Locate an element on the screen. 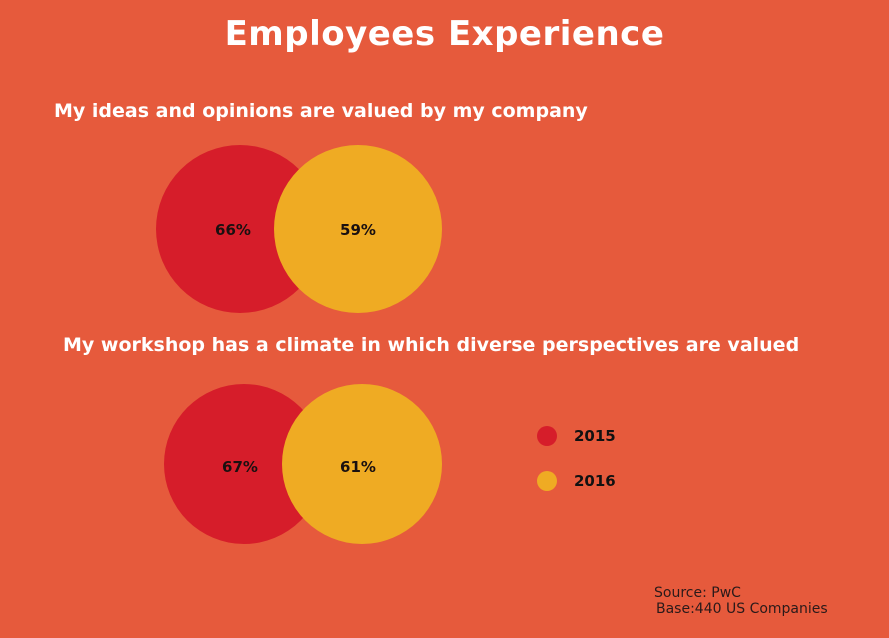 The image size is (889, 638). legend-label-2016: 2016 is located at coordinates (595, 481).